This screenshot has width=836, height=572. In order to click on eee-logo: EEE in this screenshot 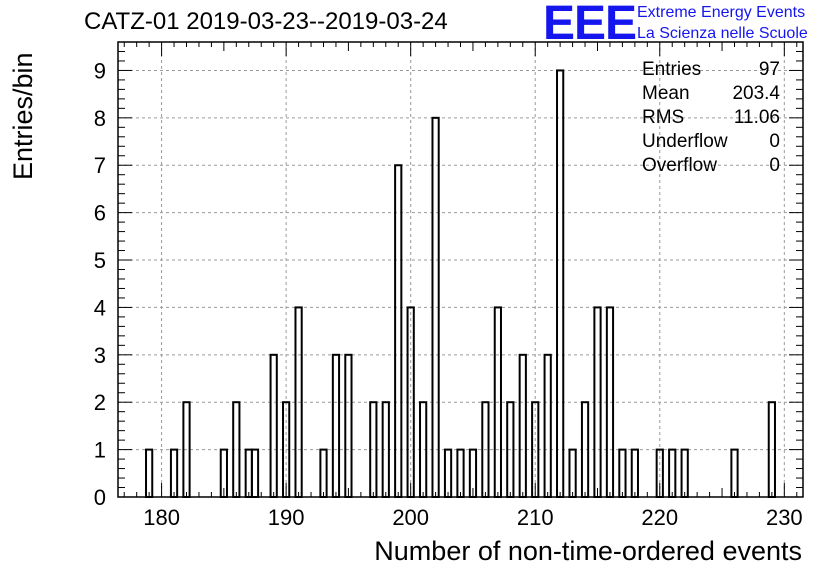, I will do `click(590, 25)`.